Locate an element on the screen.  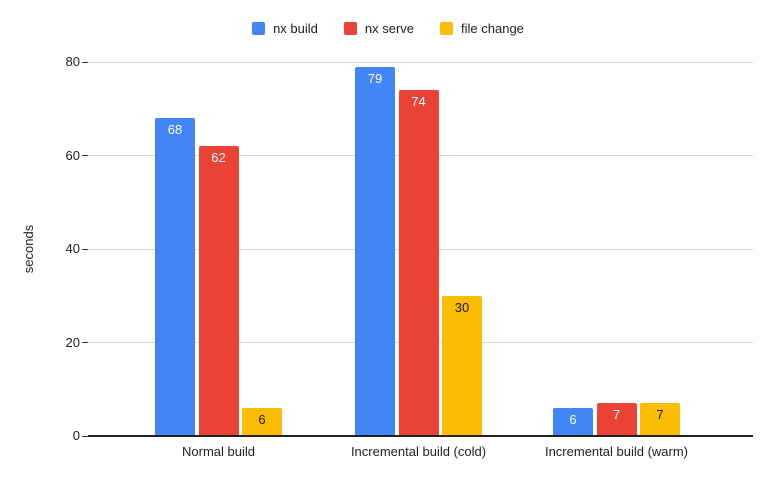
bar: 74 is located at coordinates (418, 263).